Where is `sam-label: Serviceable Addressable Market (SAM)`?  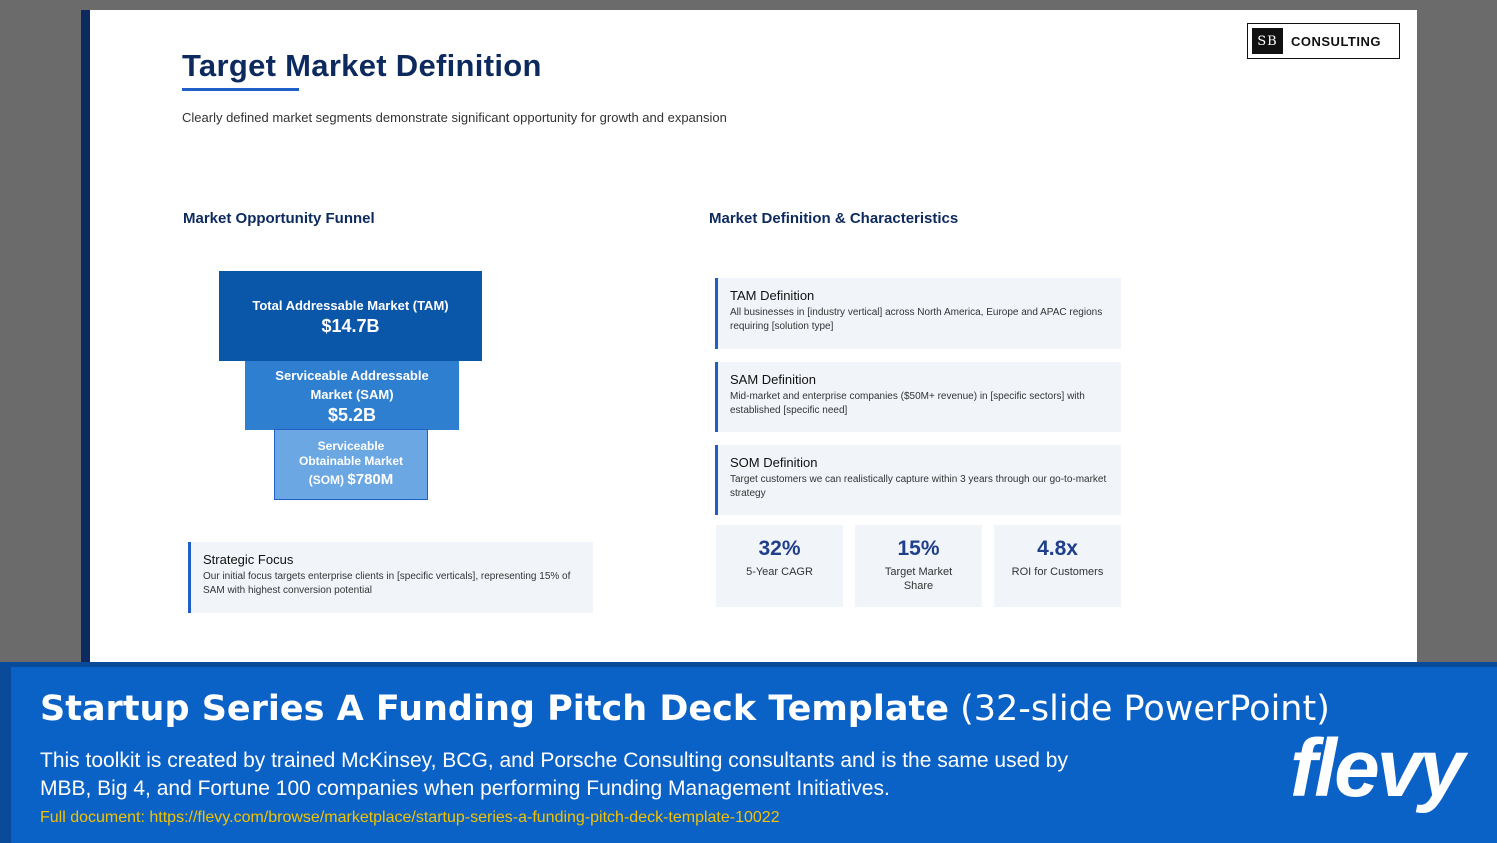
sam-label: Serviceable Addressable Market (SAM) is located at coordinates (352, 384).